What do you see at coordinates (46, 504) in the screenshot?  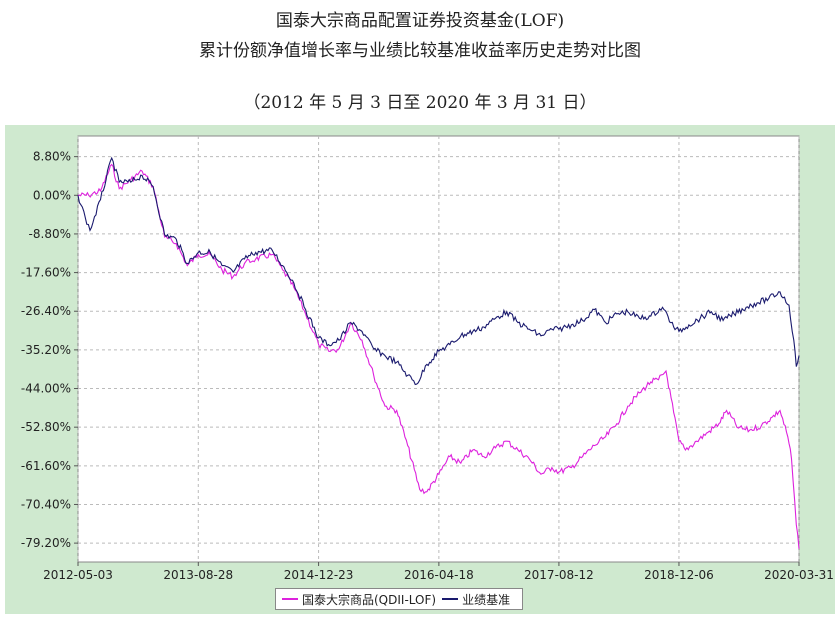 I see `y-tick-label: -70.40%` at bounding box center [46, 504].